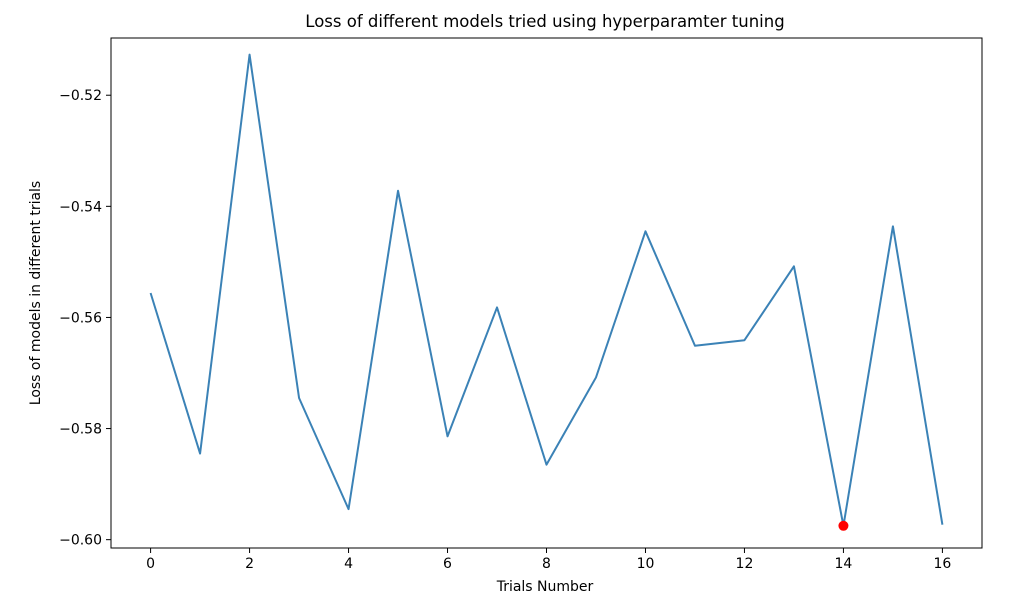 This screenshot has height=607, width=1023. I want to click on x-tick-label: 16, so click(942, 564).